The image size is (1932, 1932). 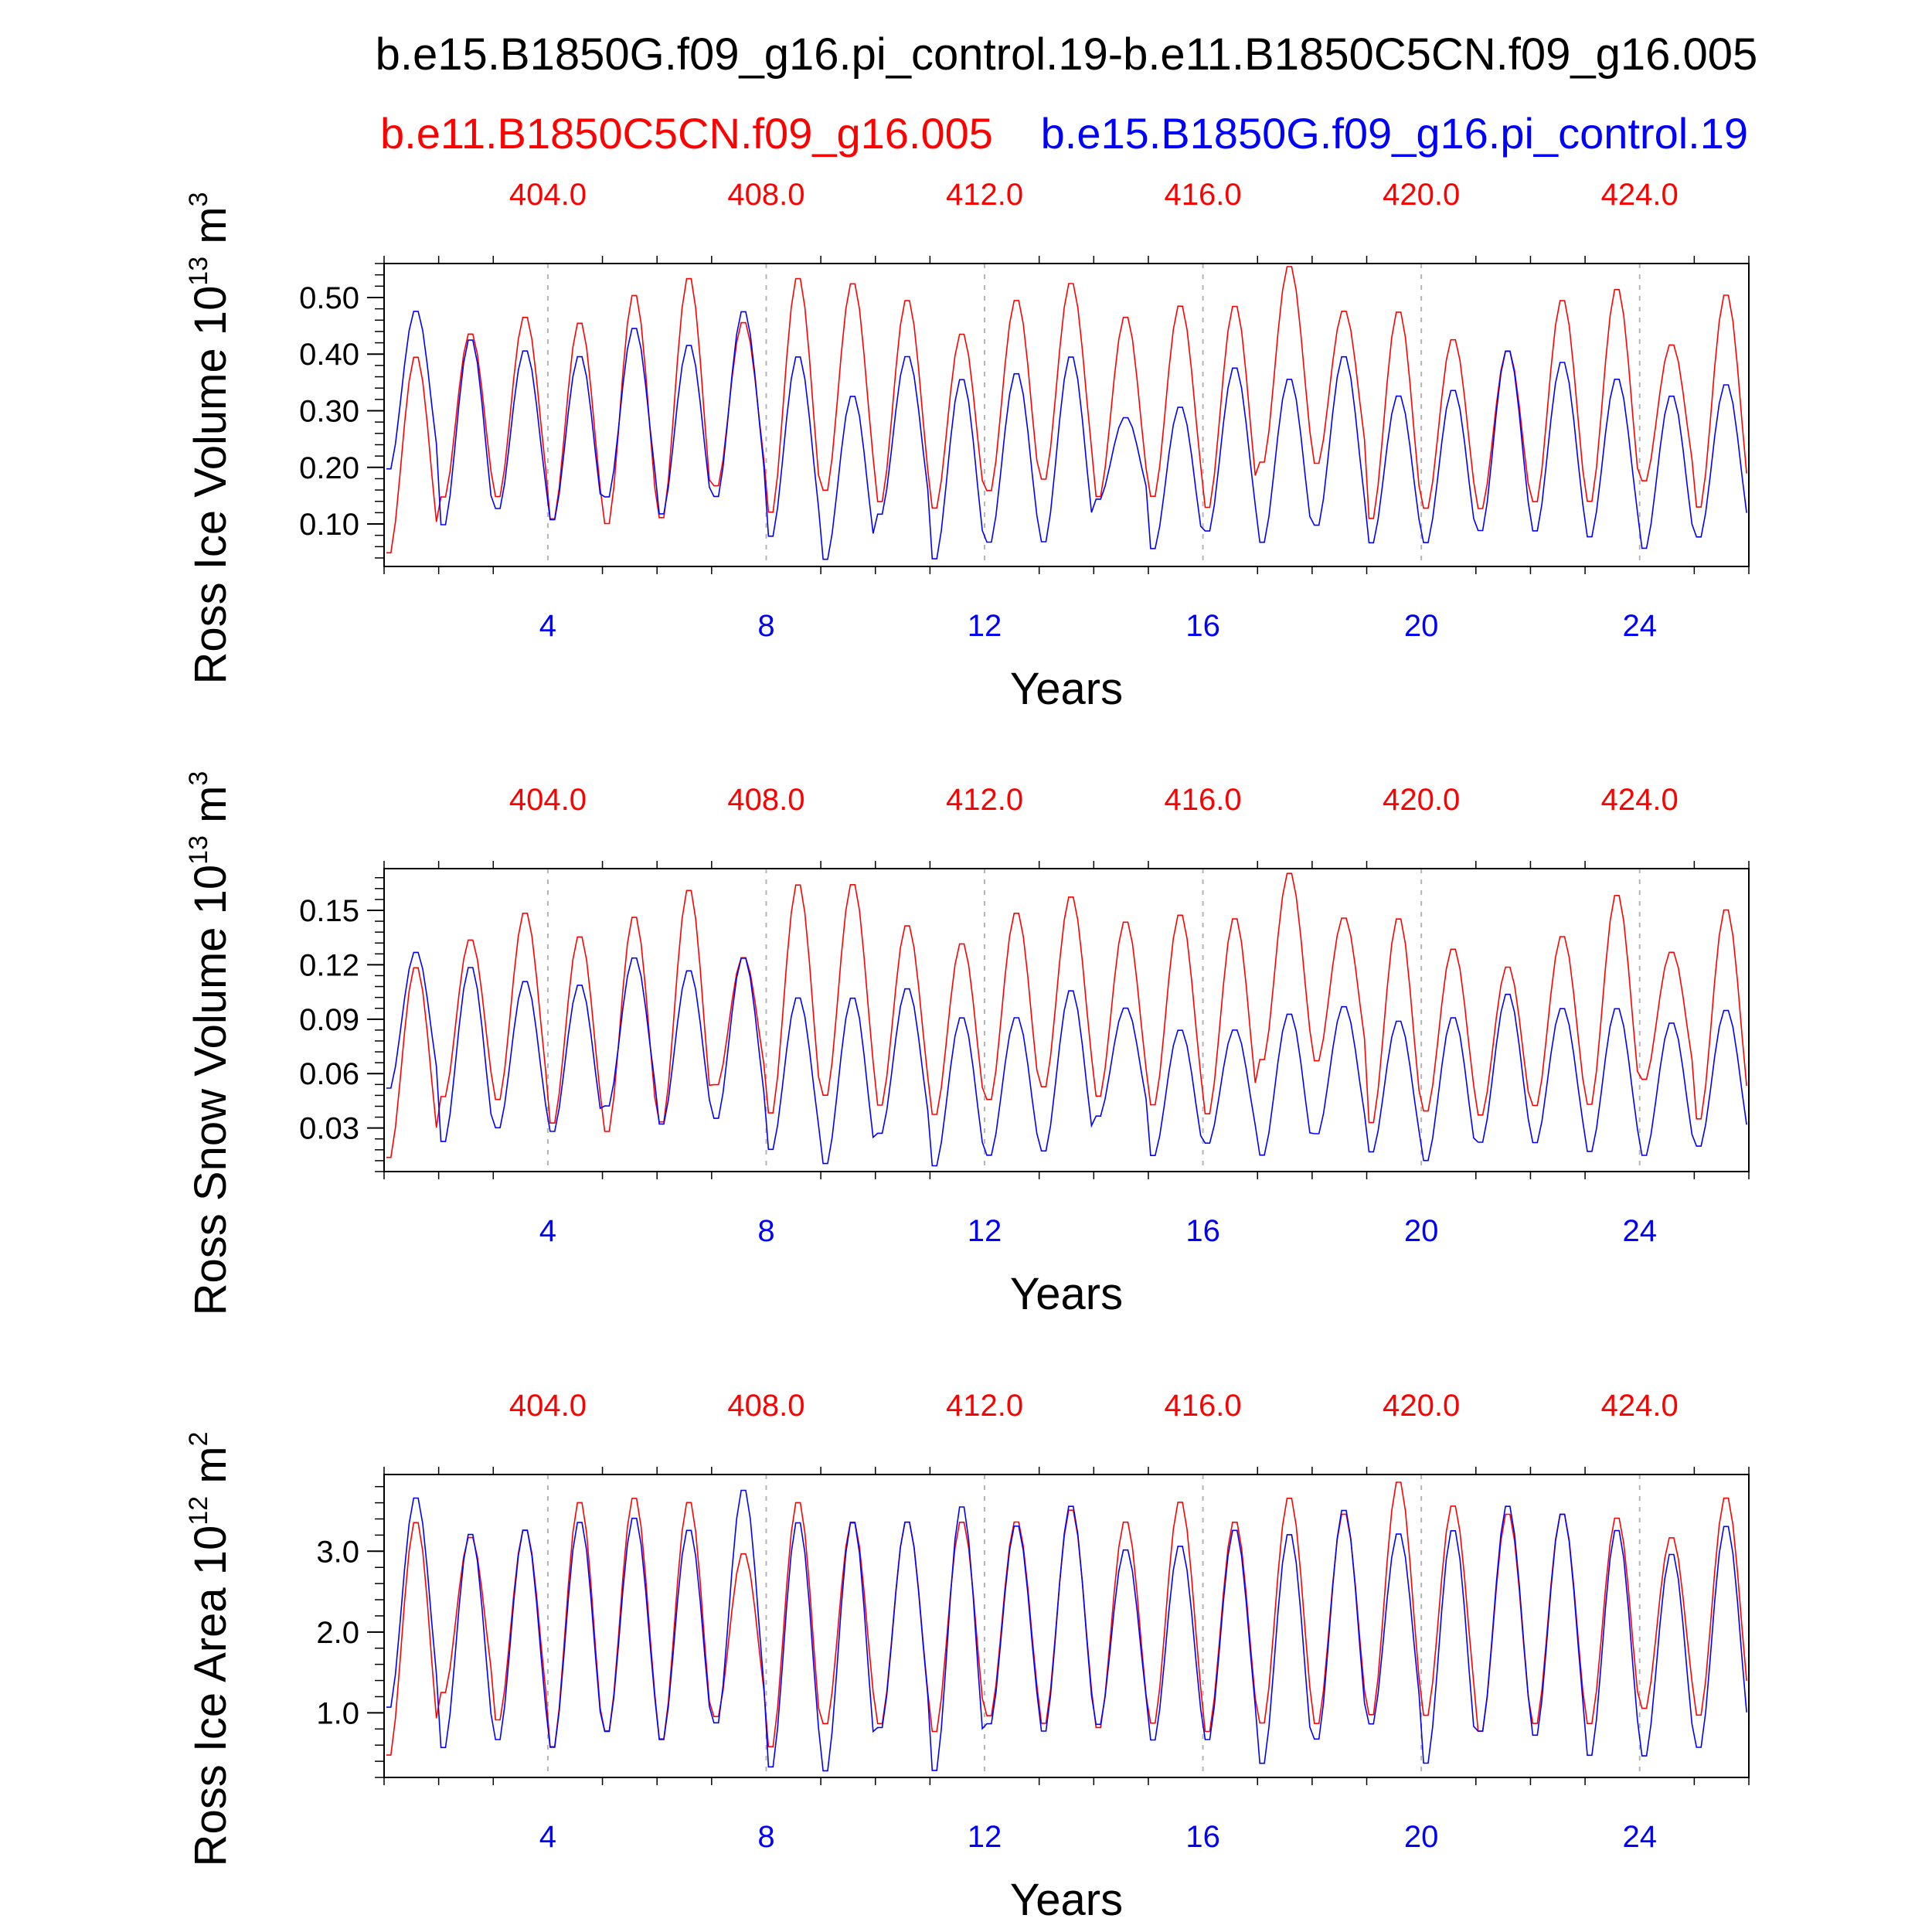 I want to click on y-axis-label: Ross Ice Volume 1013 m3, so click(x=210, y=438).